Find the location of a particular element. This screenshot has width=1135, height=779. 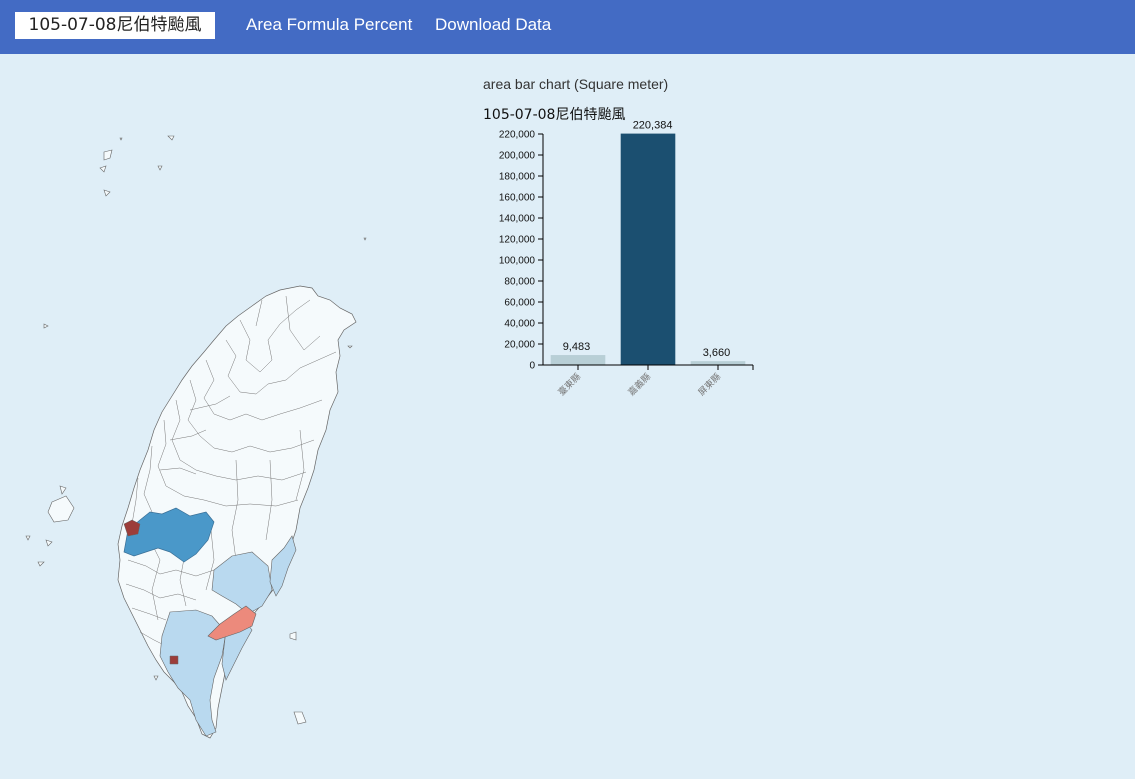

region-dark-red-west is located at coordinates (132, 528).